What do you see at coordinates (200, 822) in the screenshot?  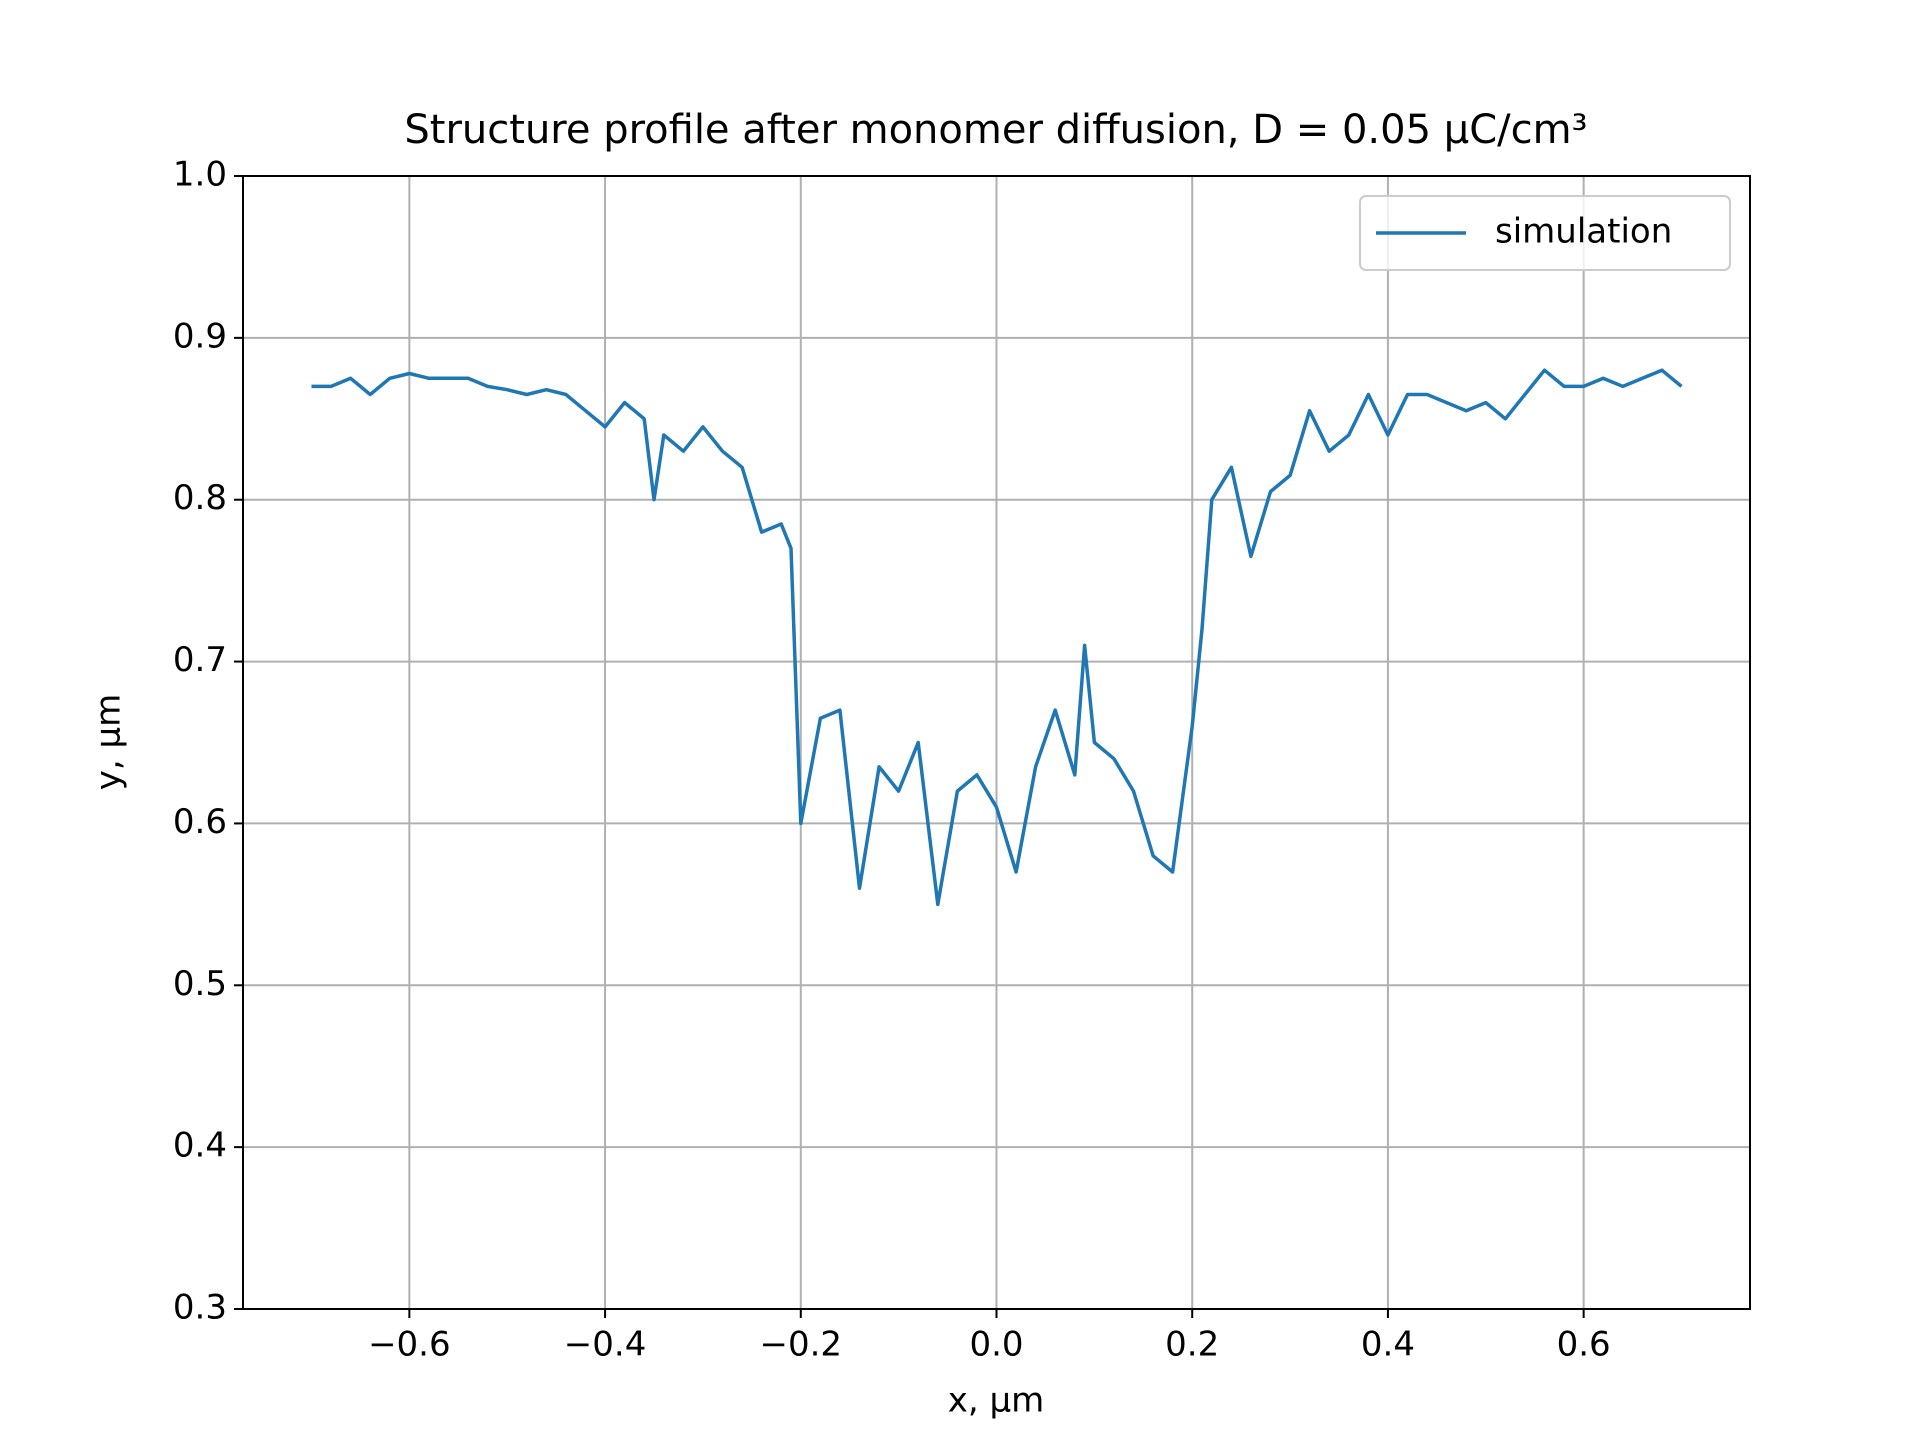 I see `y-tick-label: 0.6` at bounding box center [200, 822].